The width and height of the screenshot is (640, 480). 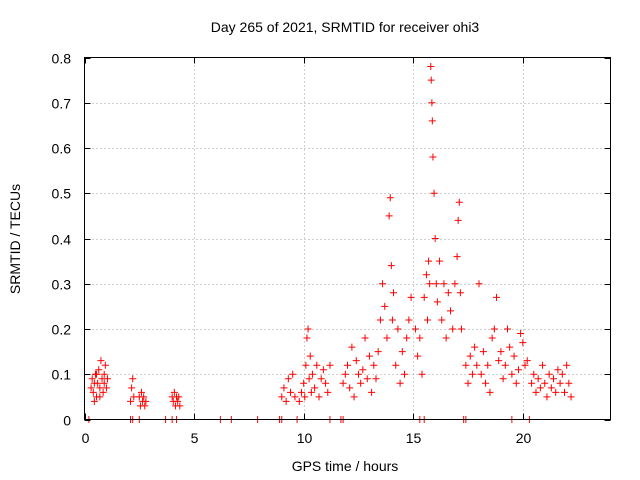 I want to click on y-tick-label: 0.3, so click(x=62, y=285).